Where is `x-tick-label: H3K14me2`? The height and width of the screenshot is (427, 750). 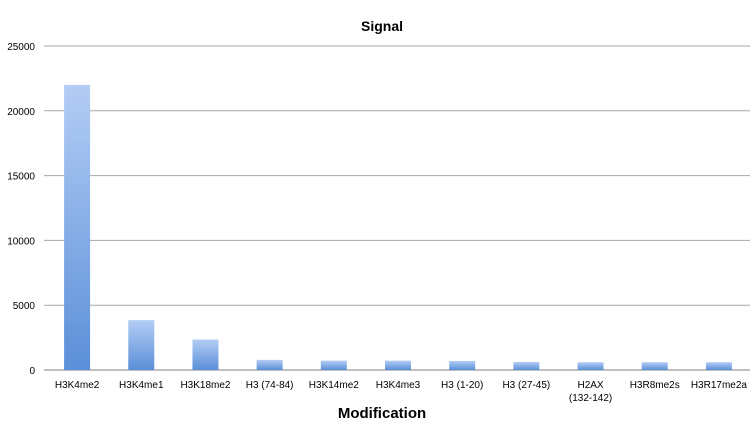 x-tick-label: H3K14me2 is located at coordinates (334, 385).